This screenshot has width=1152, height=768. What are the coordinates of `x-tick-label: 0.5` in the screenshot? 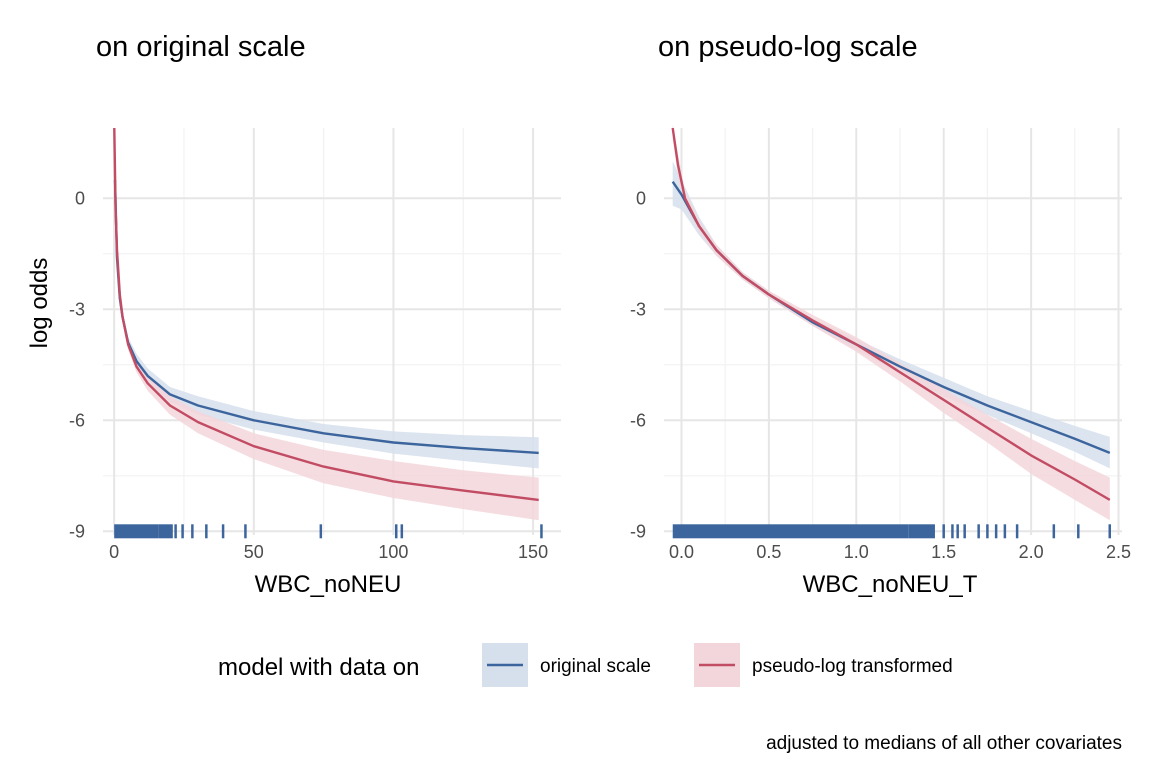 It's located at (768, 552).